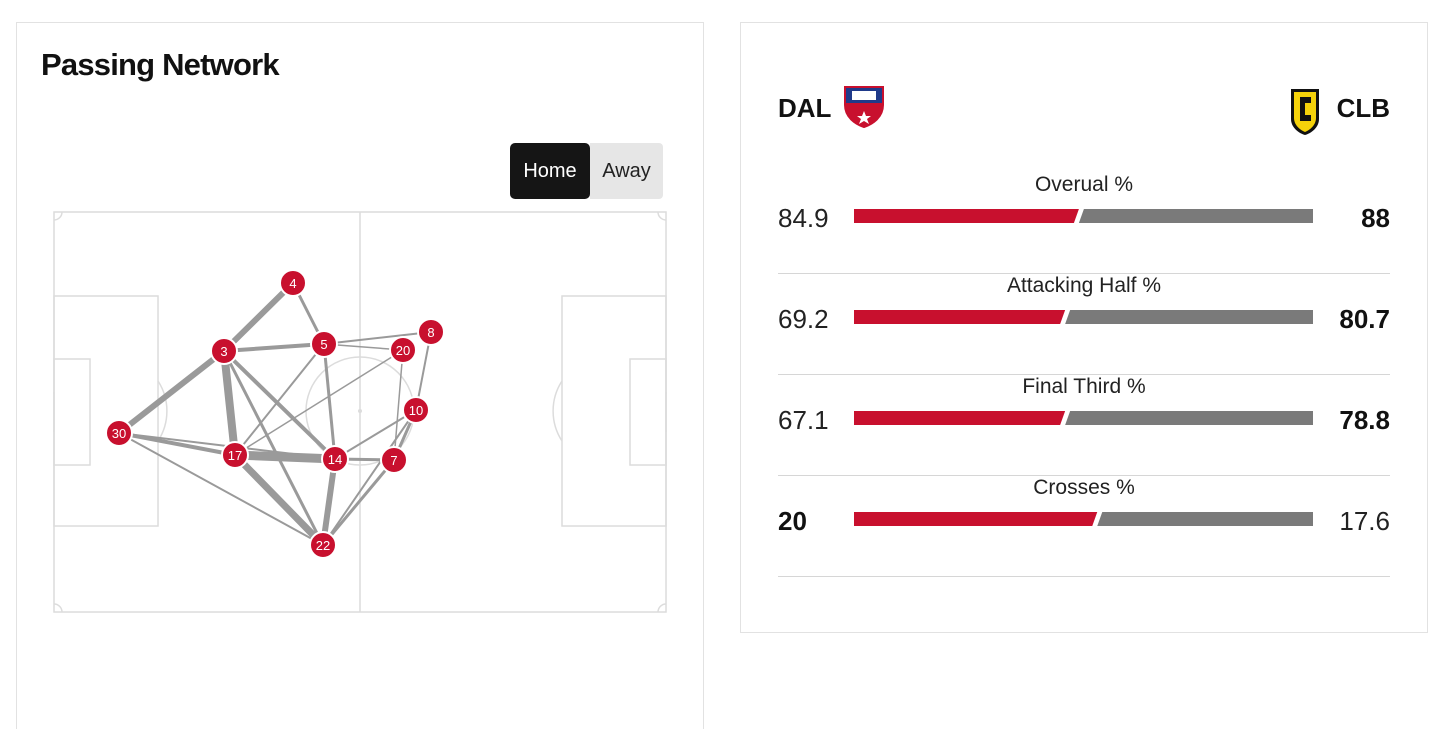 This screenshot has height=729, width=1456. Describe the element at coordinates (1364, 319) in the screenshot. I see `away-stat-value: 80.7` at that location.